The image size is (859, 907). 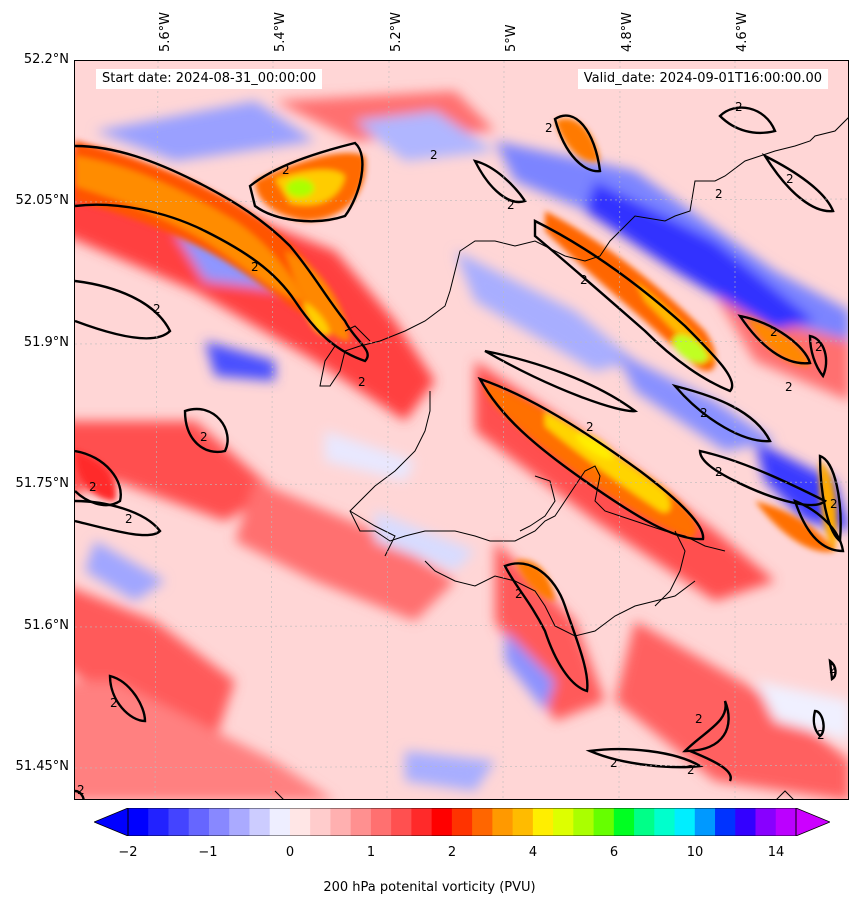 What do you see at coordinates (42, 766) in the screenshot?
I see `lat-tick-label: 51.45°N` at bounding box center [42, 766].